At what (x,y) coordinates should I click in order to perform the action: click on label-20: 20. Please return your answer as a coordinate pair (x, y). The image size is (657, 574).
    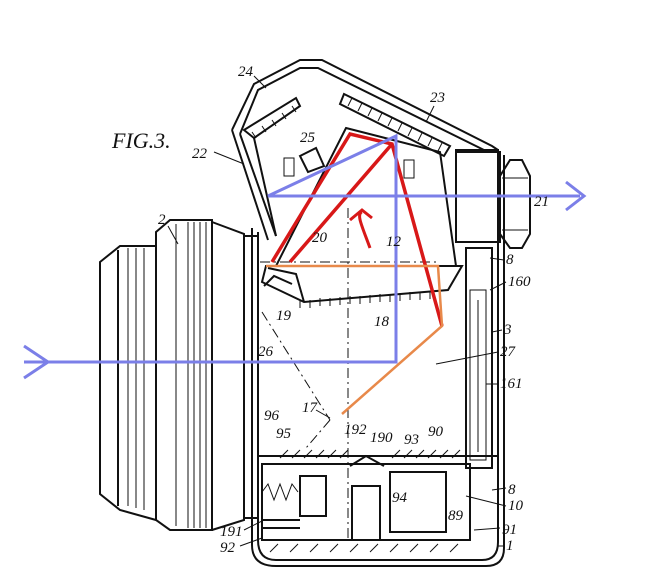
    Looking at the image, I should click on (320, 238).